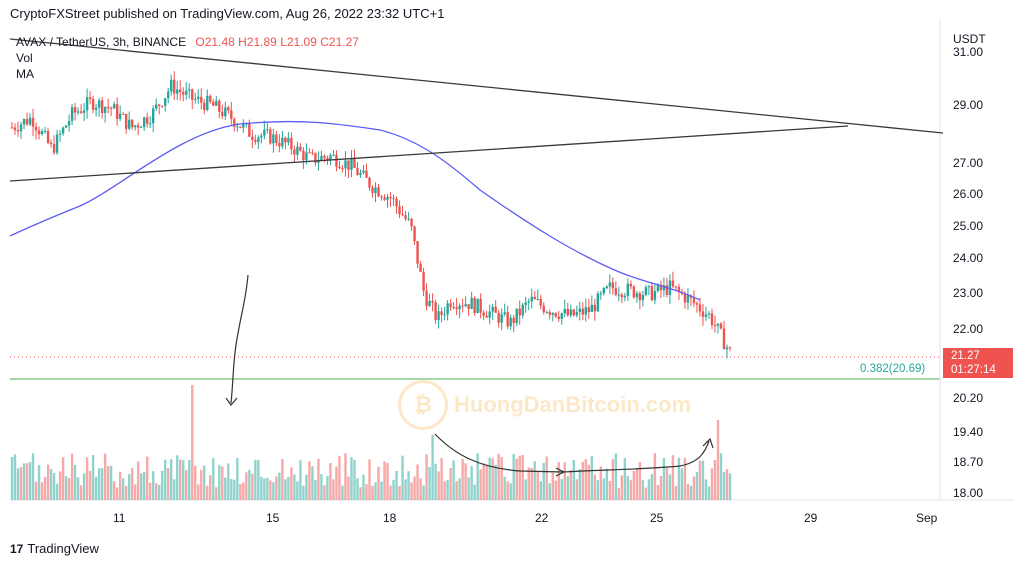  What do you see at coordinates (969, 39) in the screenshot?
I see `currency-label: USDT` at bounding box center [969, 39].